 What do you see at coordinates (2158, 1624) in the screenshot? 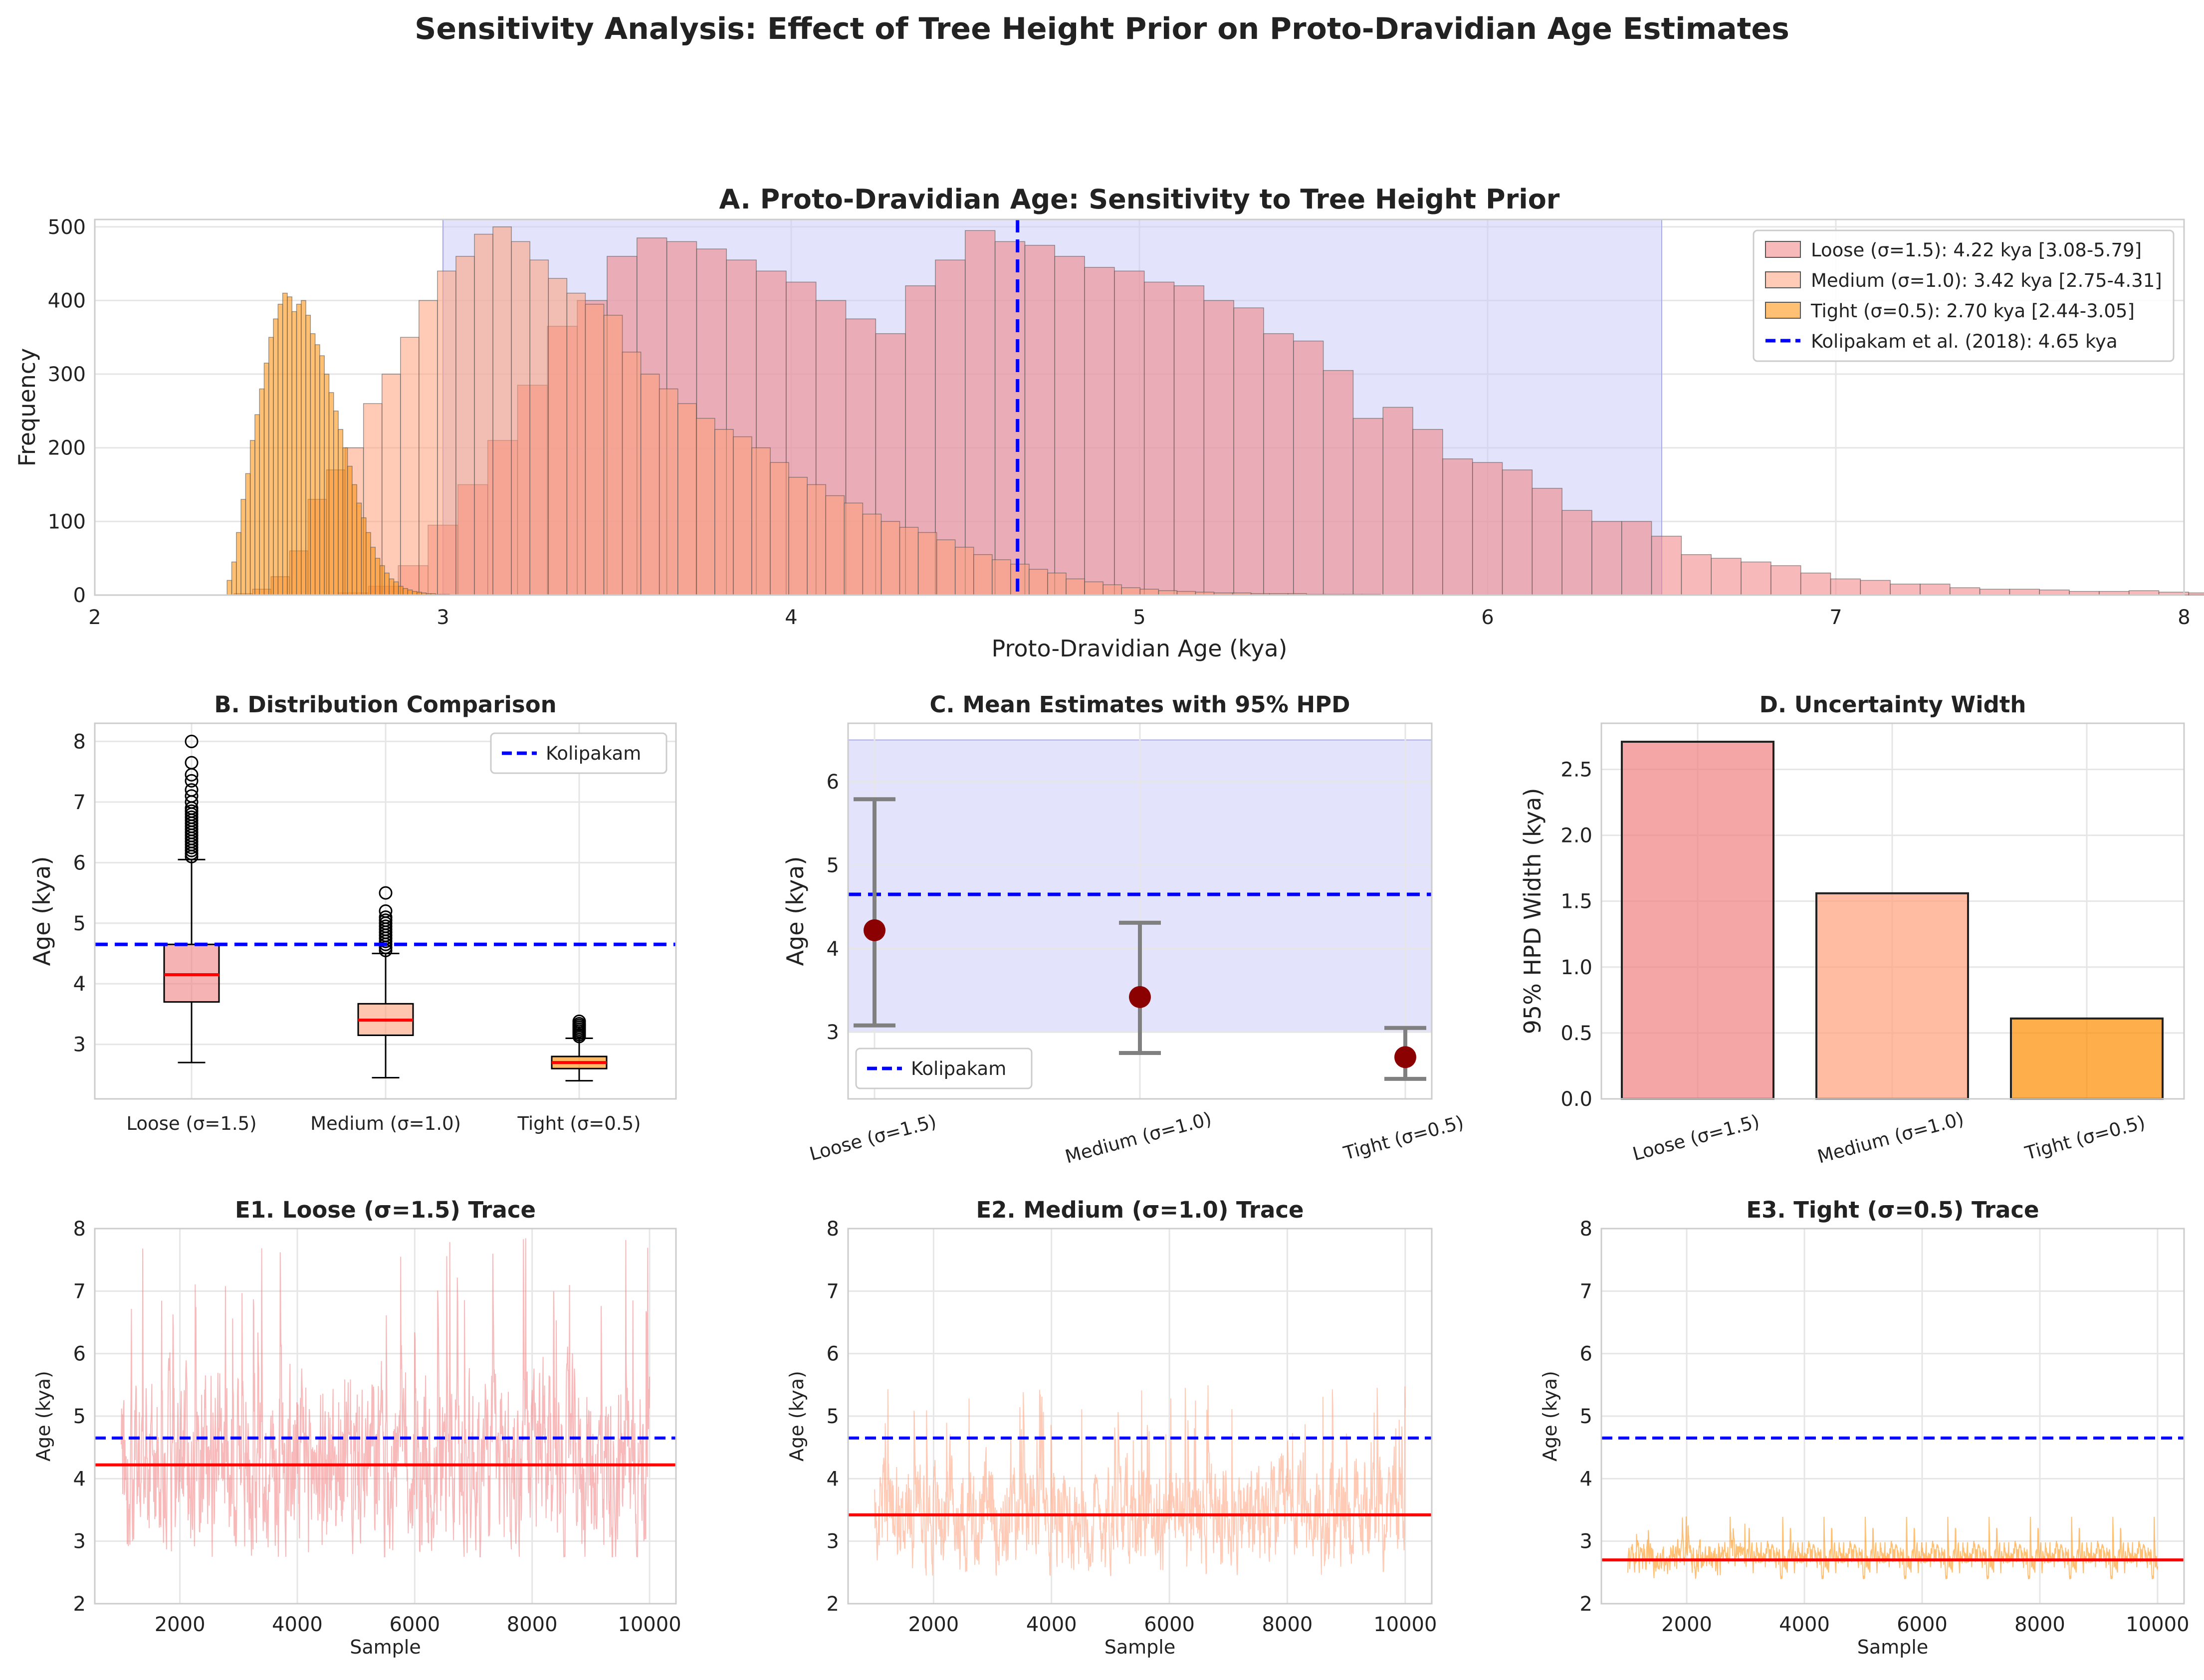
I see `e3-xtick-label: 10000` at bounding box center [2158, 1624].